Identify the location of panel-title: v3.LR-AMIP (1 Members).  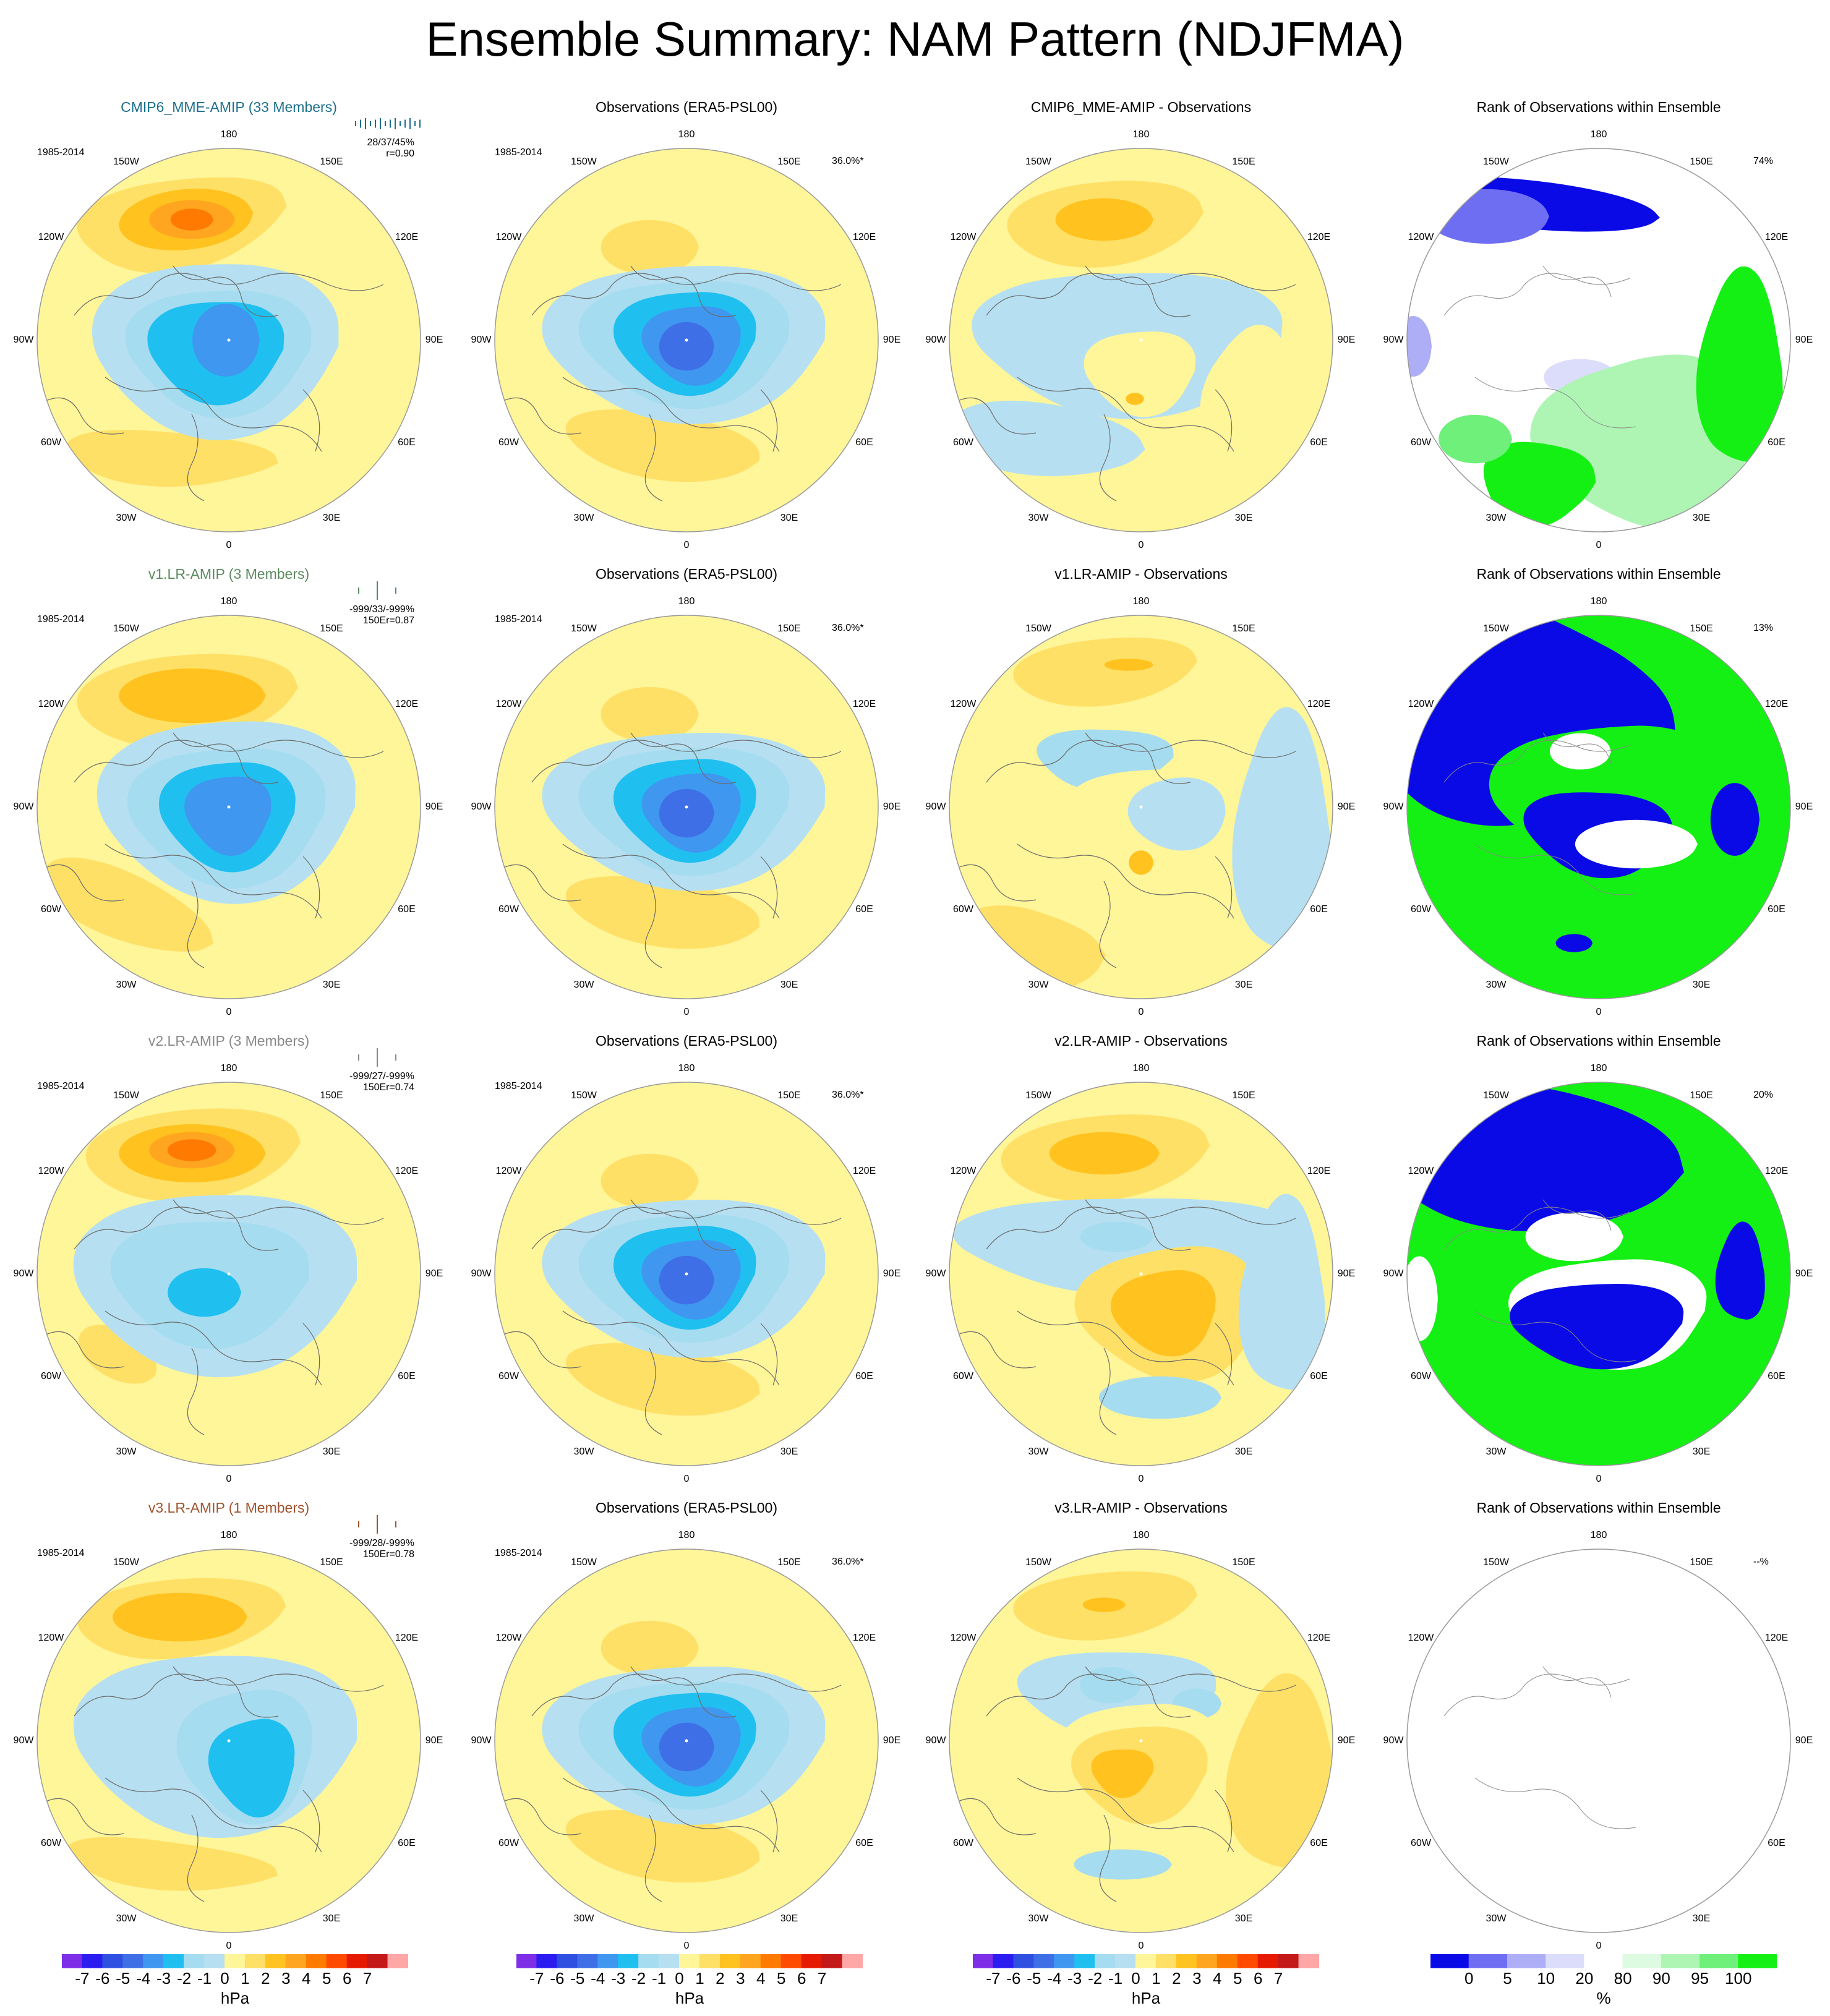
(229, 1508).